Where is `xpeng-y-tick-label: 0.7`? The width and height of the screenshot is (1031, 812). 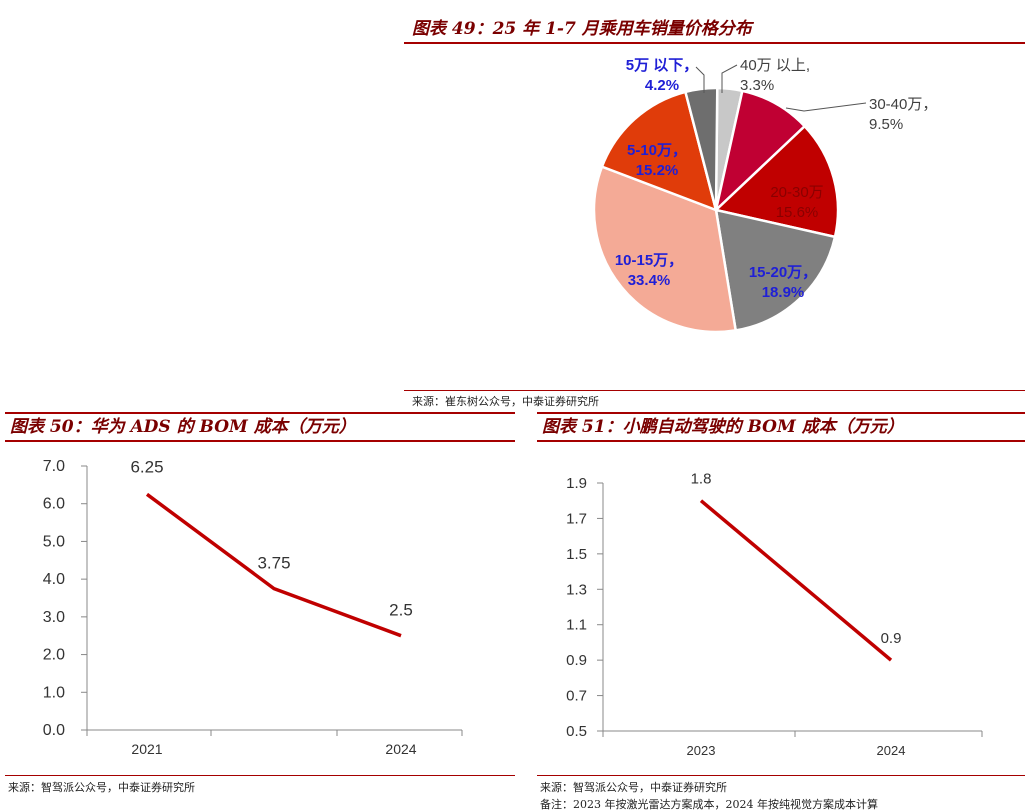 xpeng-y-tick-label: 0.7 is located at coordinates (576, 696).